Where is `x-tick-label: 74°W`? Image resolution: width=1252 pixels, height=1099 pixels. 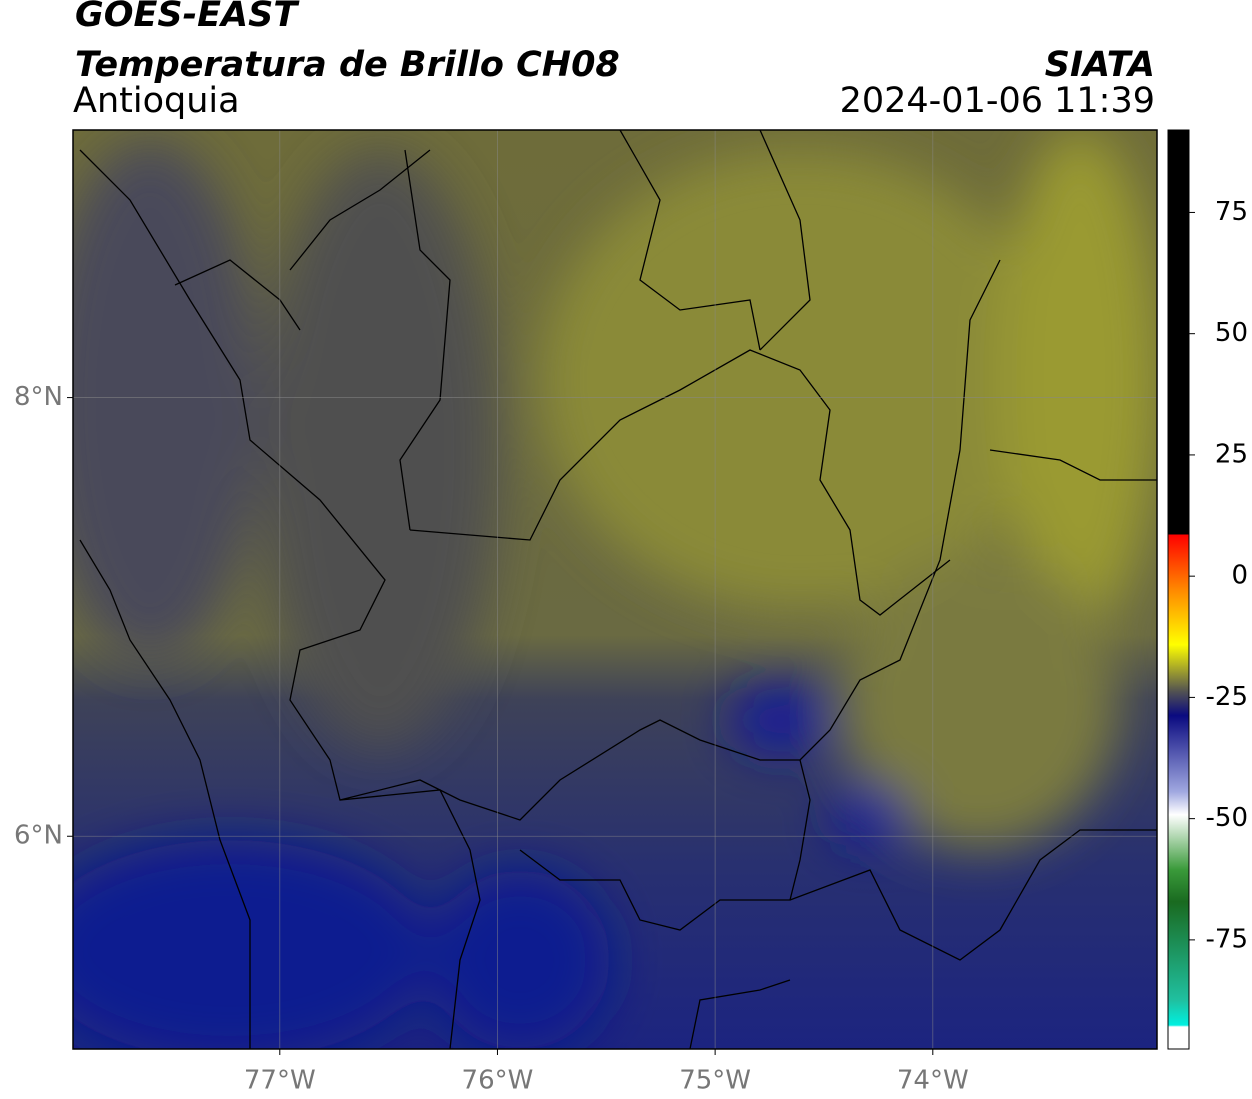 x-tick-label: 74°W is located at coordinates (933, 1081).